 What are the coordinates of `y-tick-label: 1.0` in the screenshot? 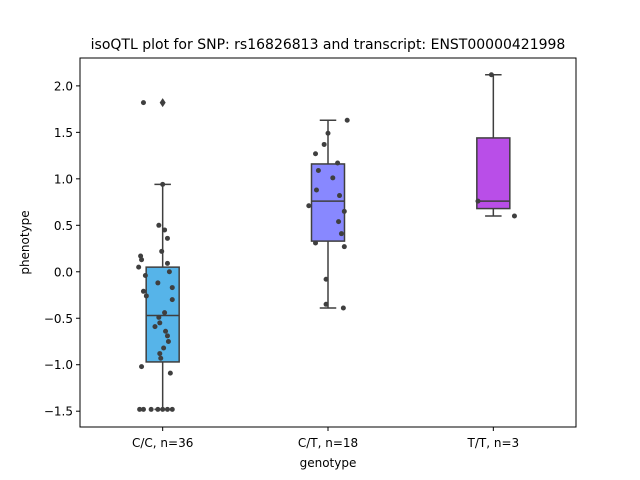 It's located at (63, 179).